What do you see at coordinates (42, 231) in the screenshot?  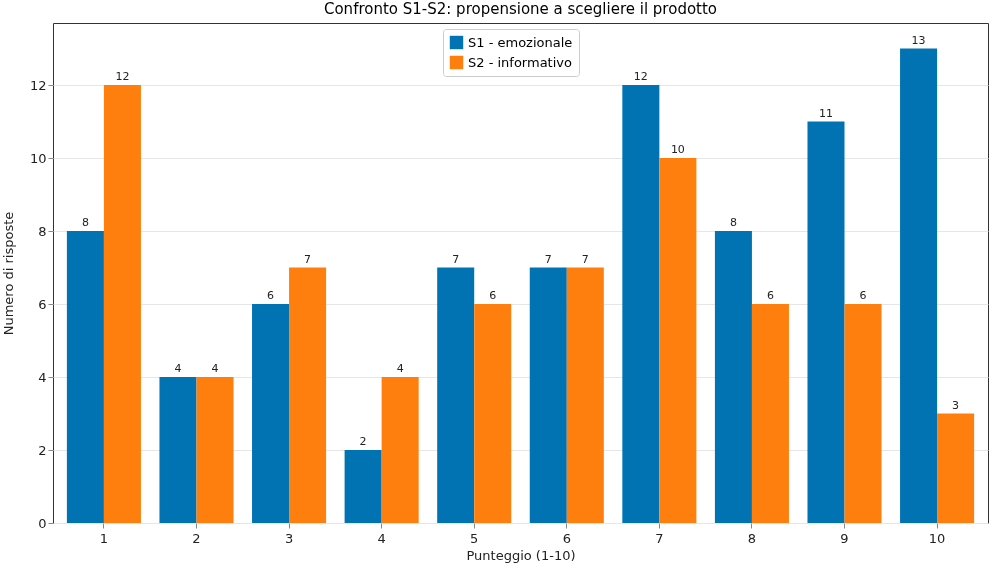 I see `y-tick-label: 8` at bounding box center [42, 231].